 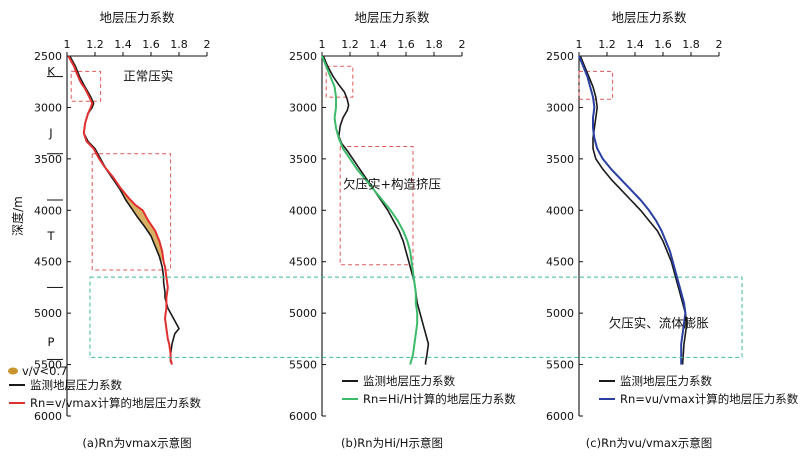 What do you see at coordinates (649, 443) in the screenshot?
I see `panel-caption: (c)Rn为vu/vmax示意图` at bounding box center [649, 443].